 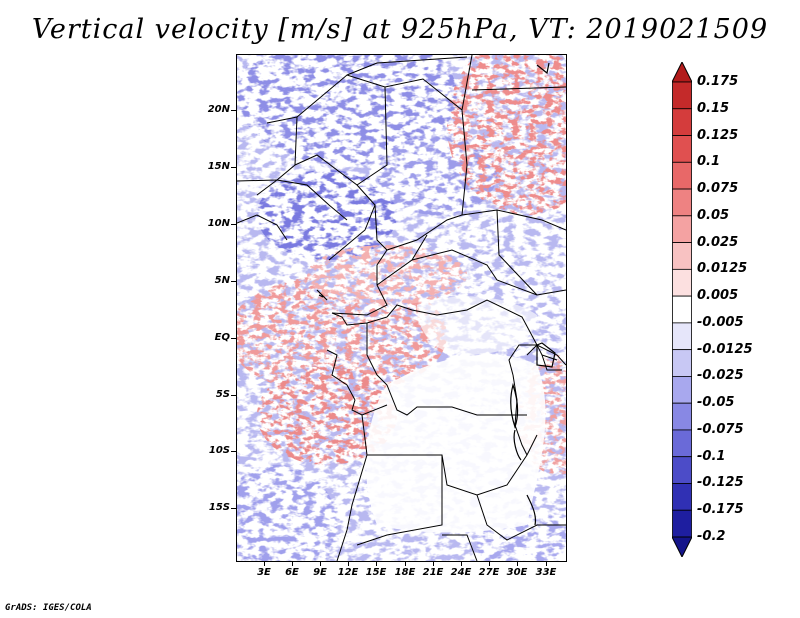 What do you see at coordinates (720, 483) in the screenshot?
I see `colorbar-label: -0.125` at bounding box center [720, 483].